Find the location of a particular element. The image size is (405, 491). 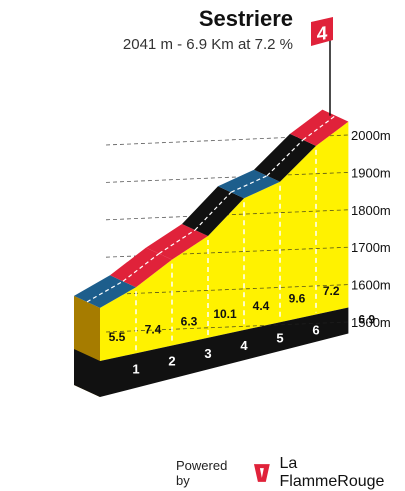

total-distance-label: 6.9 is located at coordinates (366, 320).